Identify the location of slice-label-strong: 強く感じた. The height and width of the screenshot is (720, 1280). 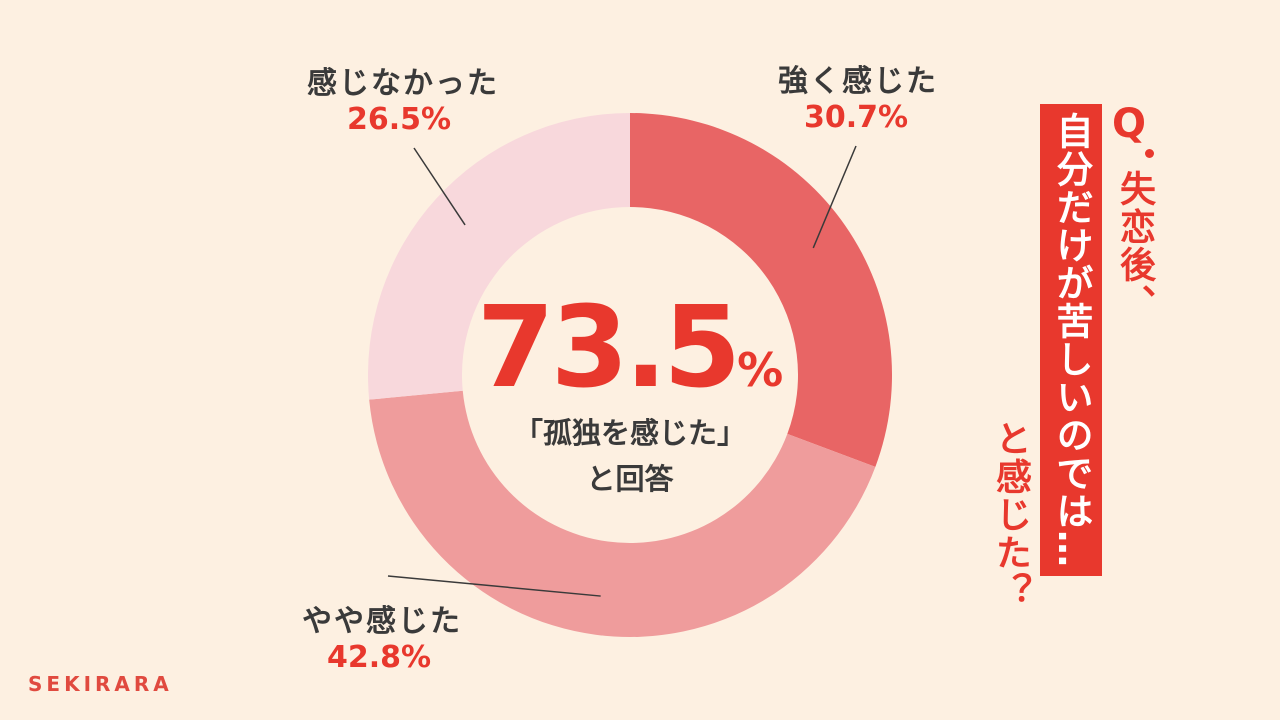
(858, 81).